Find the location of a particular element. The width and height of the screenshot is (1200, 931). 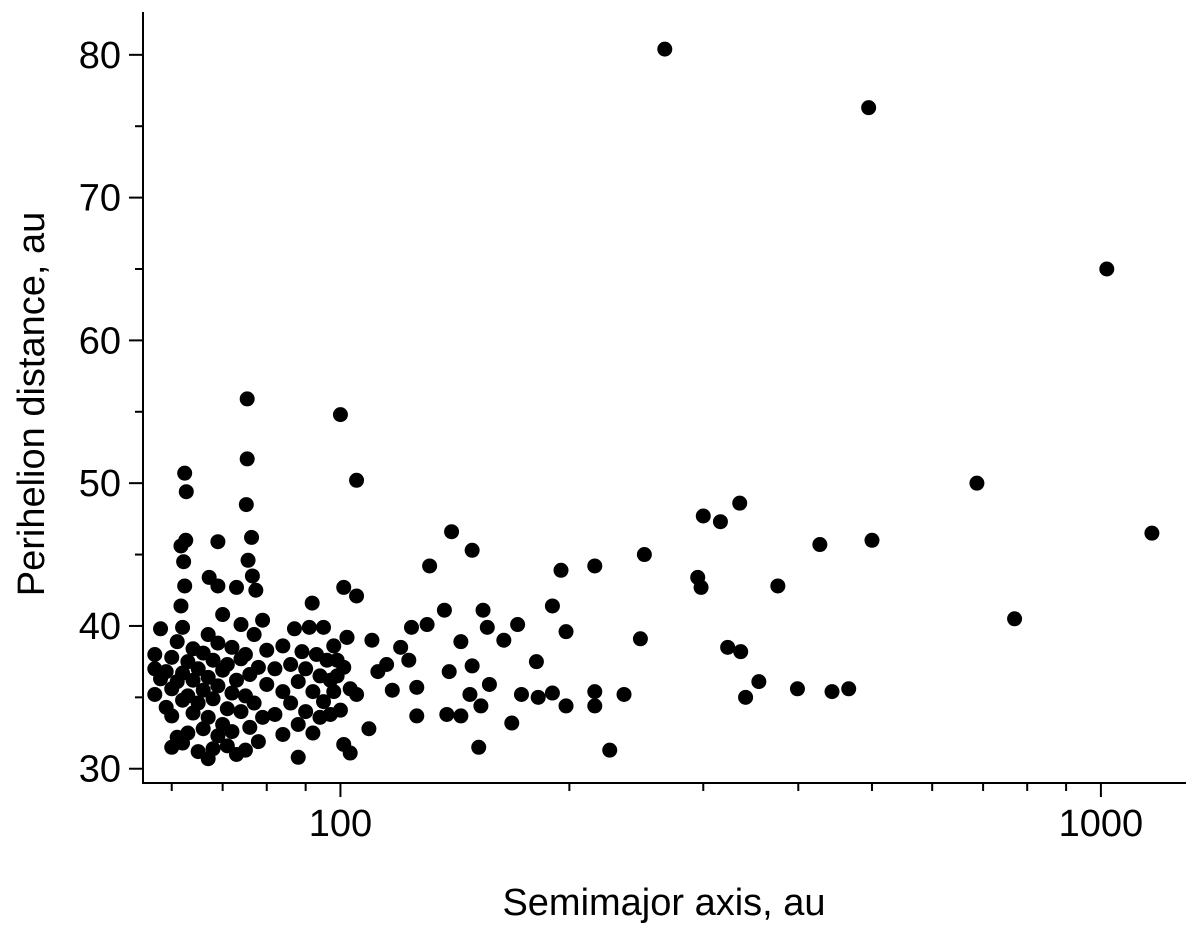

x-tick-label: 100 is located at coordinates (340, 824).